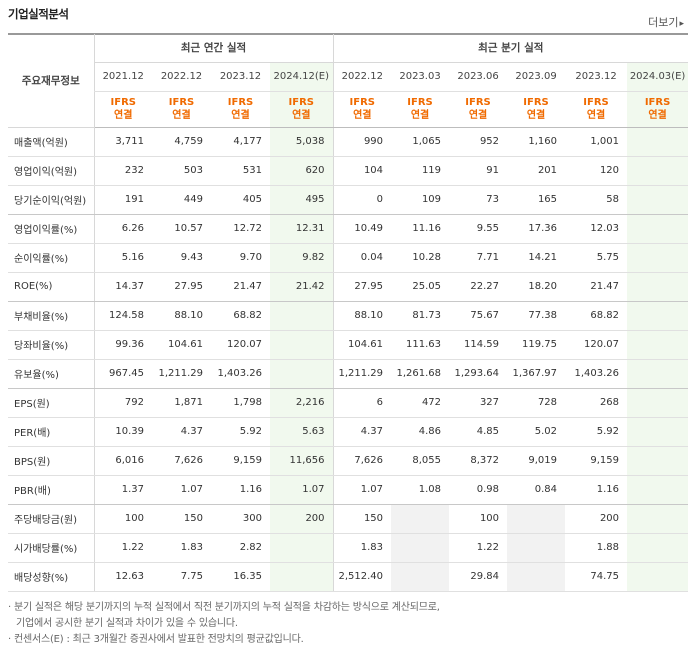  Describe the element at coordinates (302, 200) in the screenshot. I see `table-cell: 495` at that location.